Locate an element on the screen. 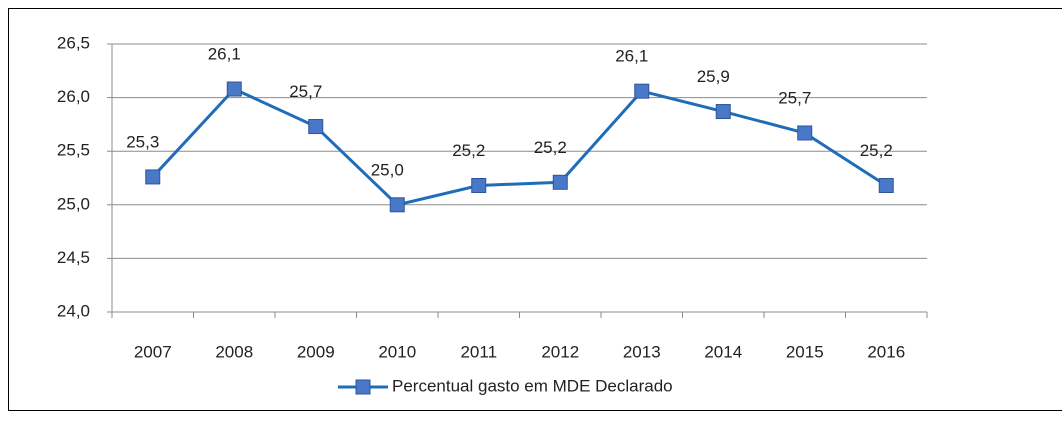 This screenshot has height=421, width=1062. x-tick-label: 2007 is located at coordinates (153, 351).